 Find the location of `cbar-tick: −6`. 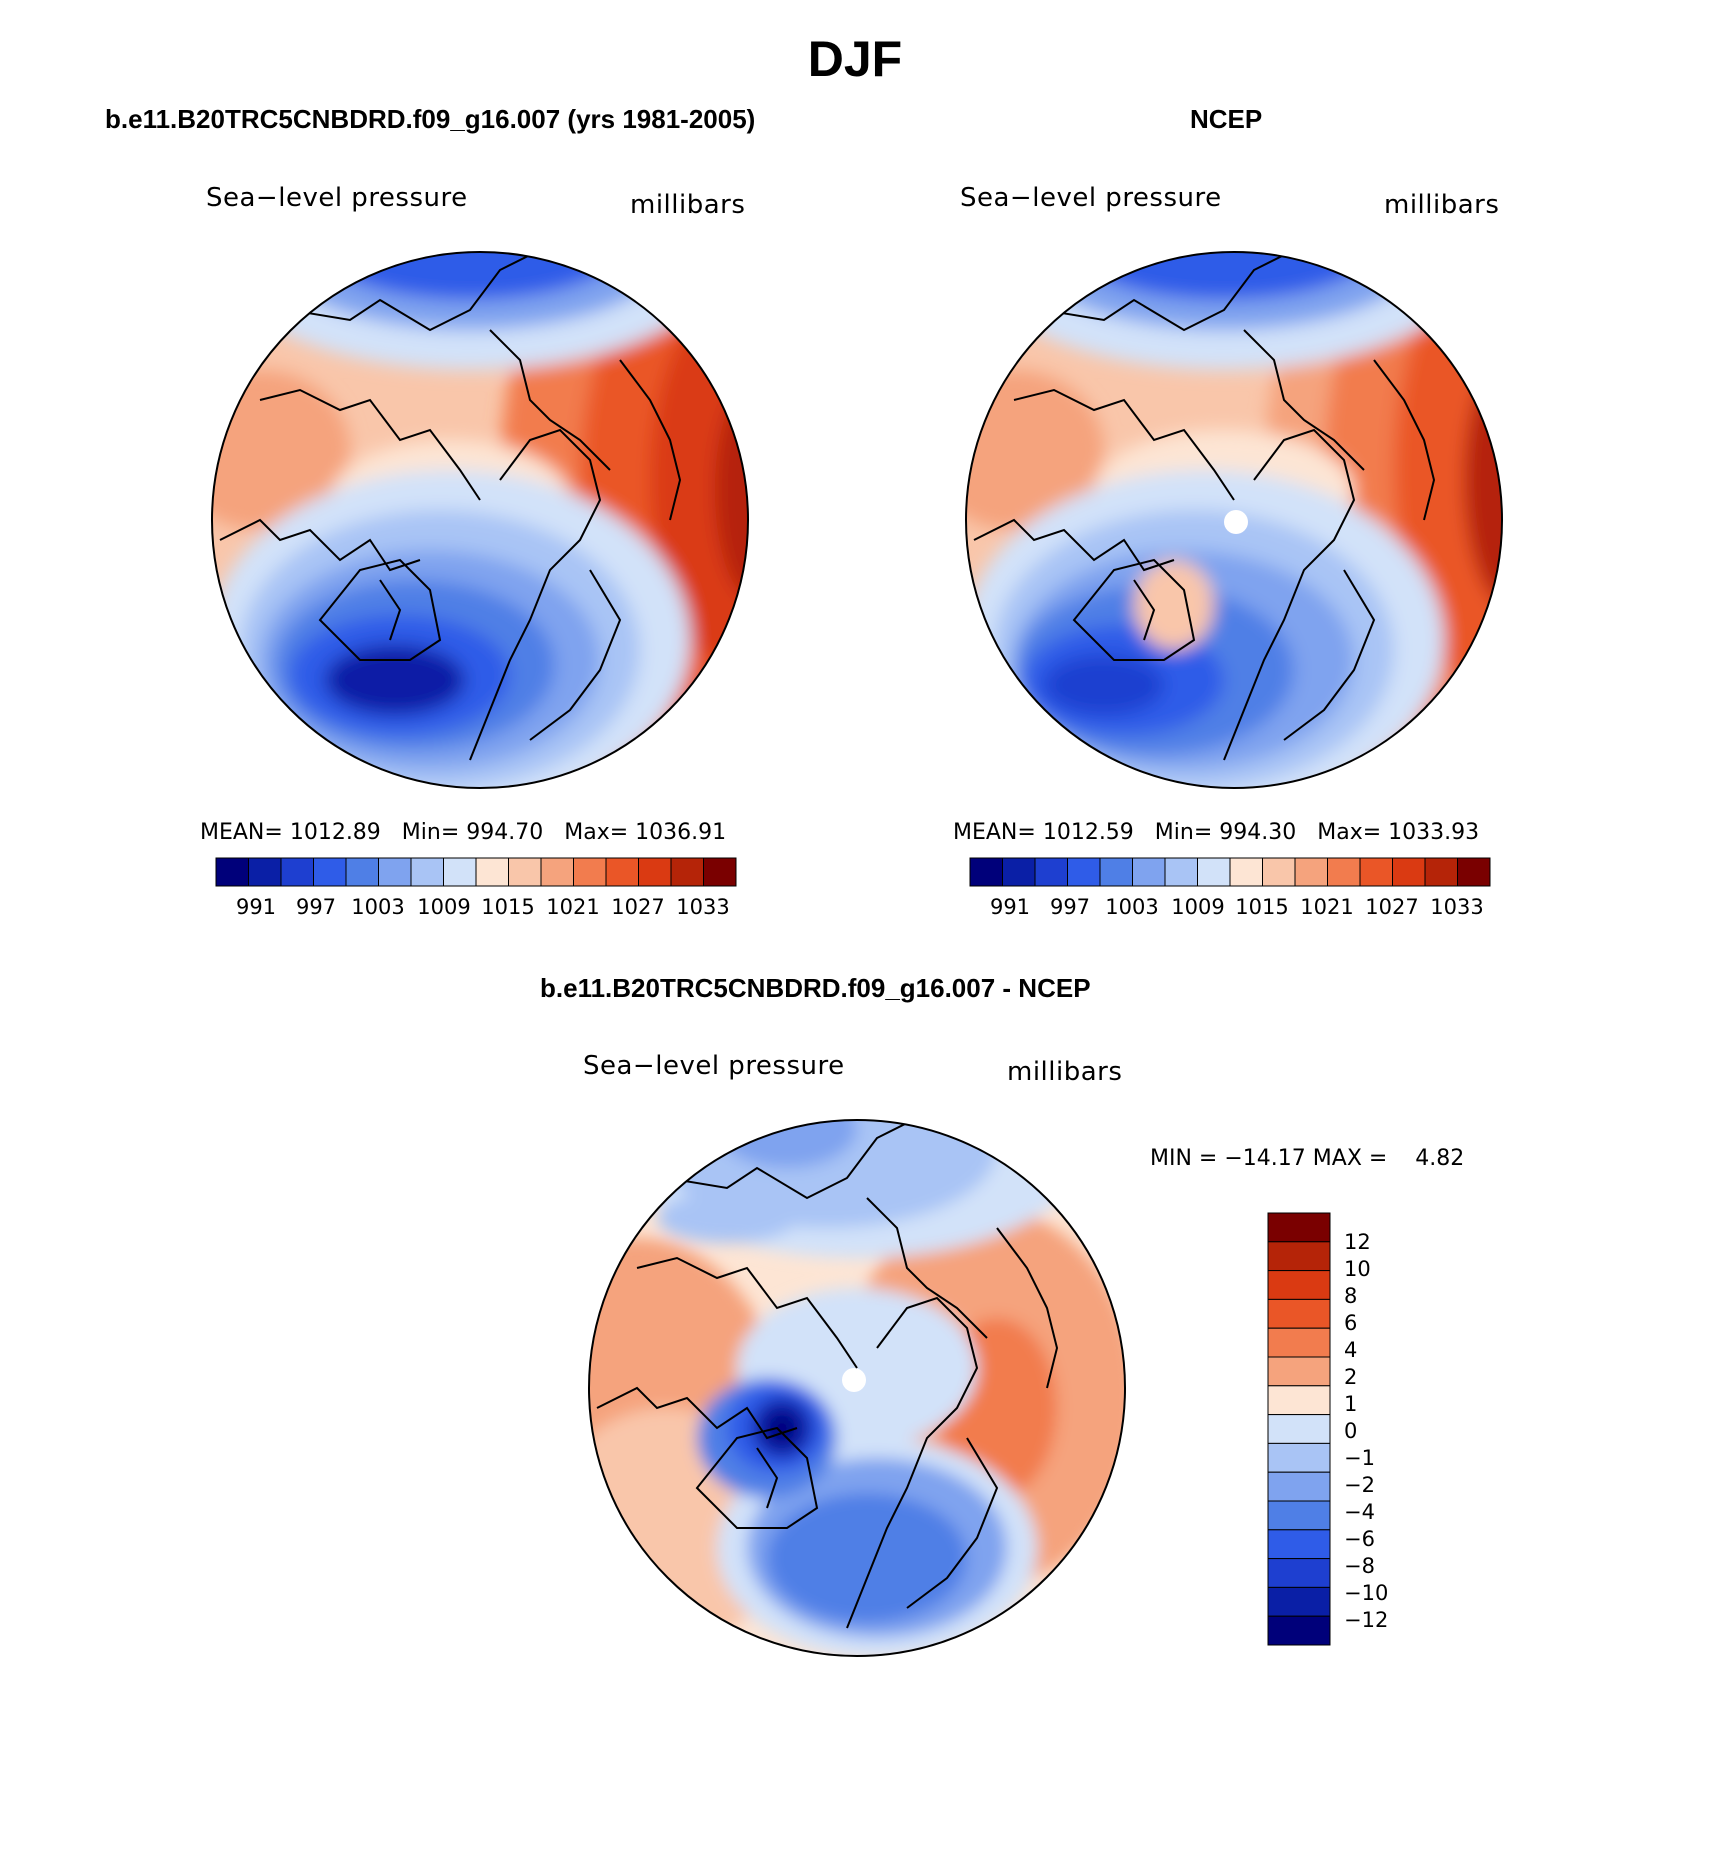

cbar-tick: −6 is located at coordinates (1359, 1539).